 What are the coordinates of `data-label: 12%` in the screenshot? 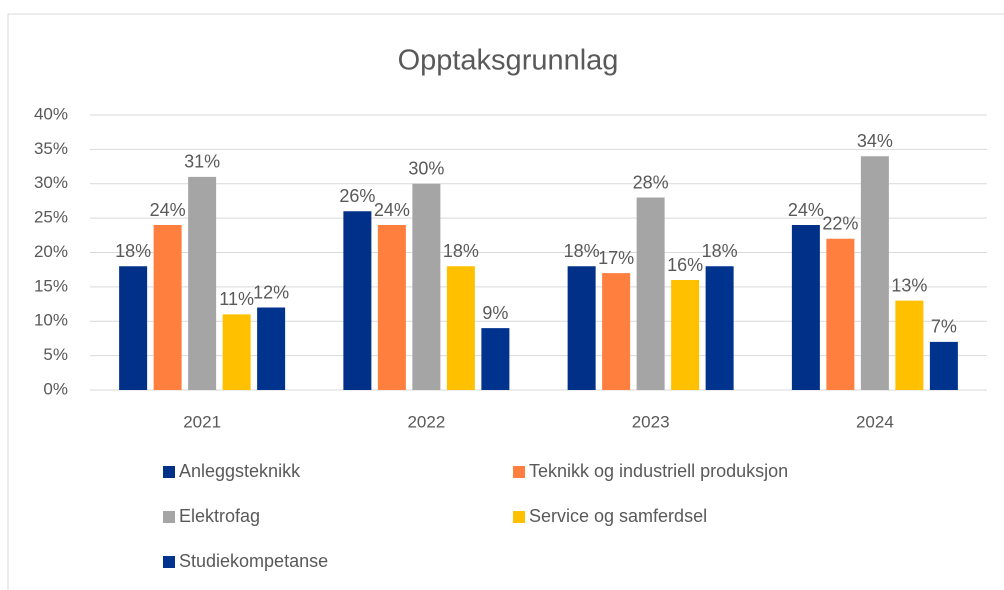 It's located at (271, 292).